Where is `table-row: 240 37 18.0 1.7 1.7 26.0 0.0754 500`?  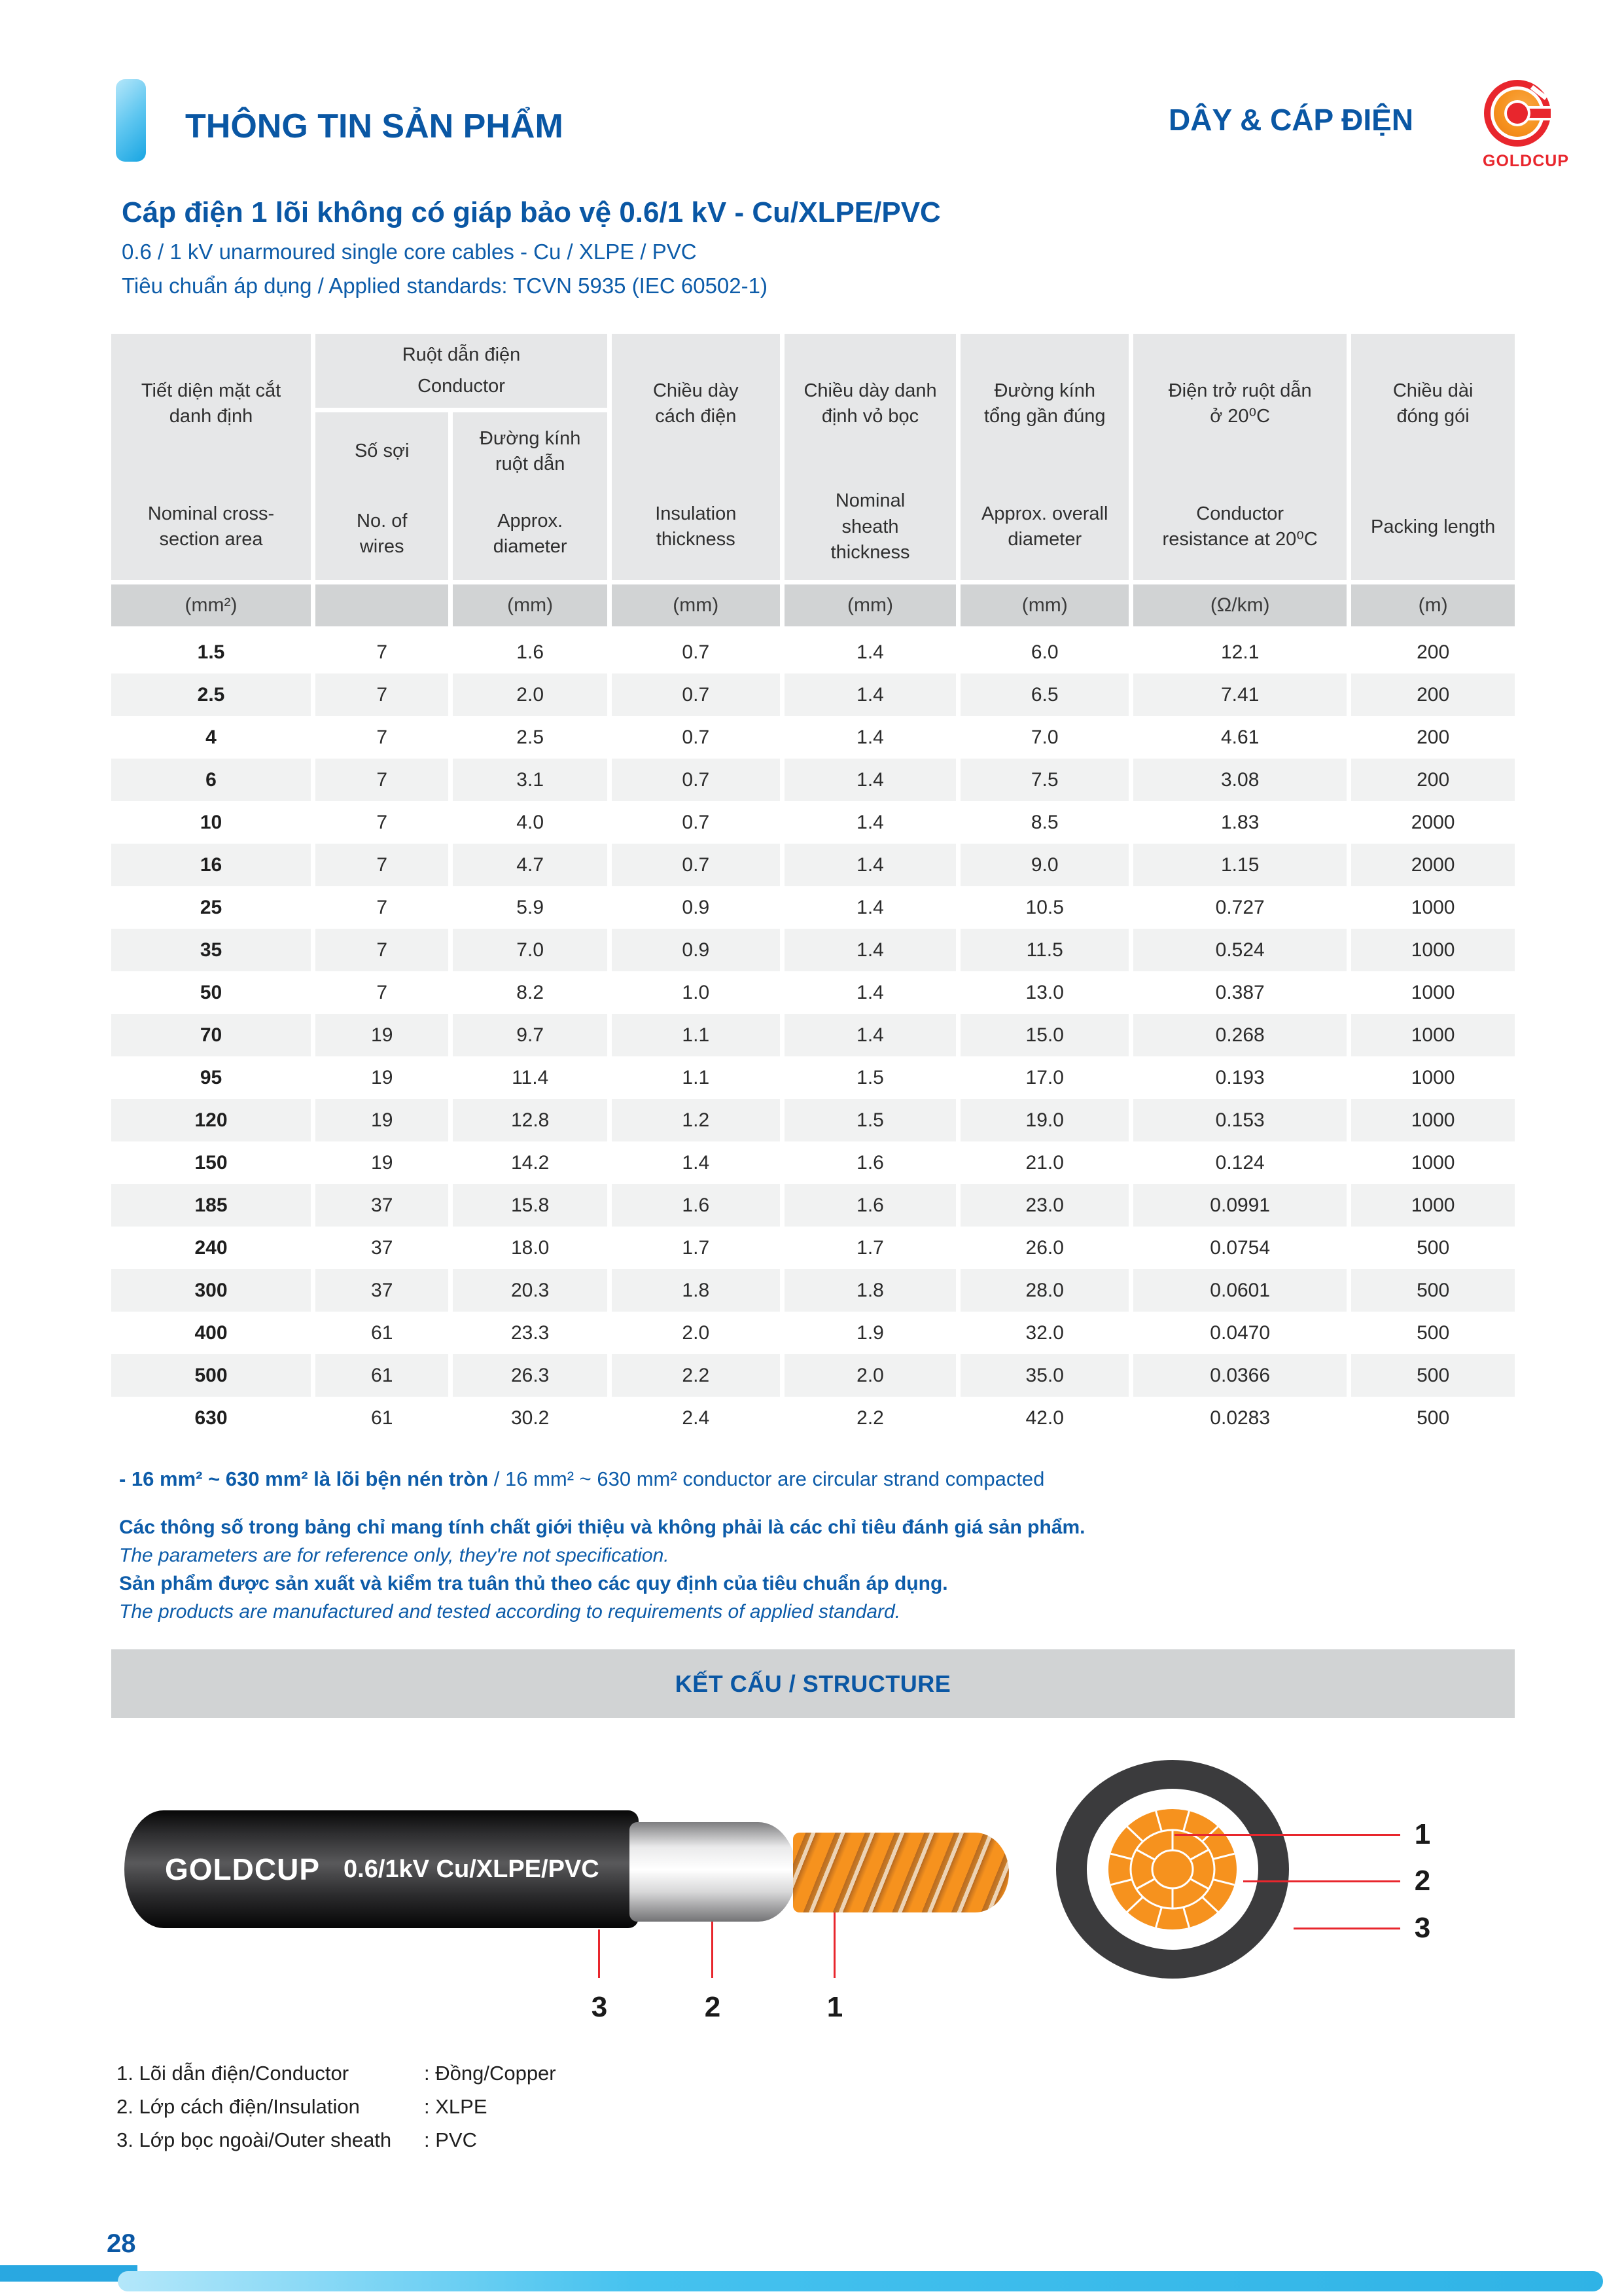
table-row: 240 37 18.0 1.7 1.7 26.0 0.0754 500 is located at coordinates (813, 1248).